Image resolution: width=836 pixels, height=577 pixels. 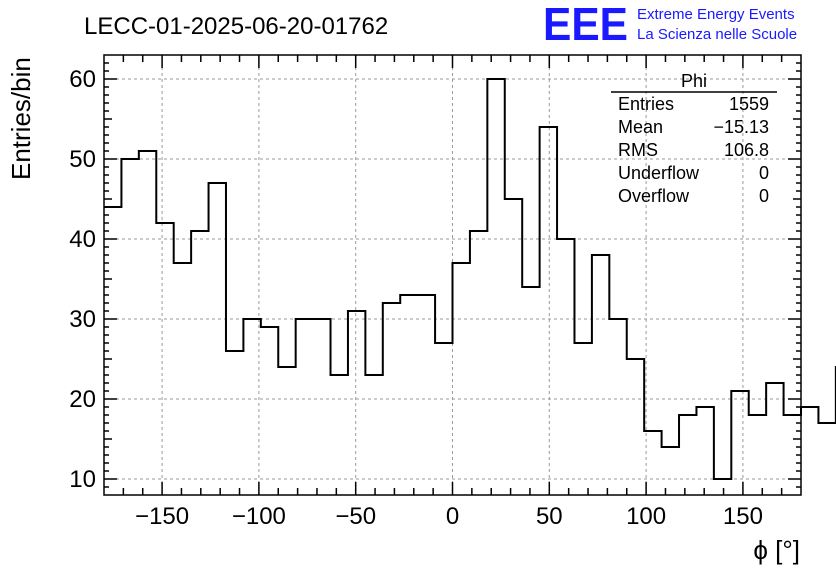 I want to click on x-tick-label: −50, so click(x=355, y=516).